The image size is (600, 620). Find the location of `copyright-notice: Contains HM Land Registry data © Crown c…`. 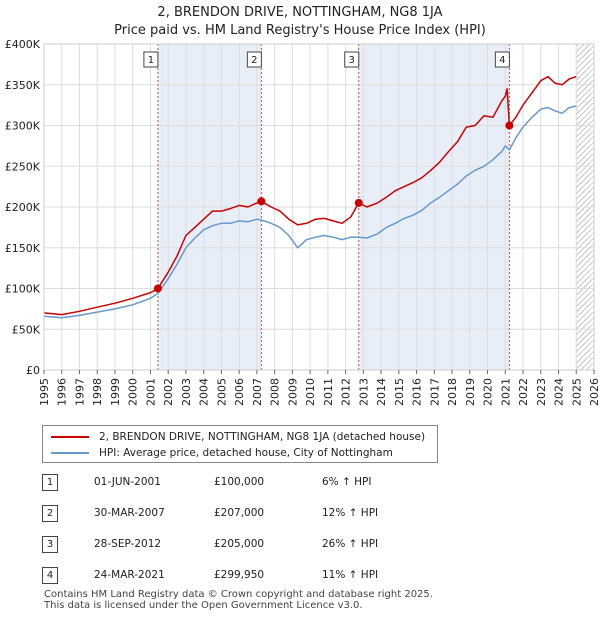

copyright-notice: Contains HM Land Registry data © Crown c… is located at coordinates (238, 594).